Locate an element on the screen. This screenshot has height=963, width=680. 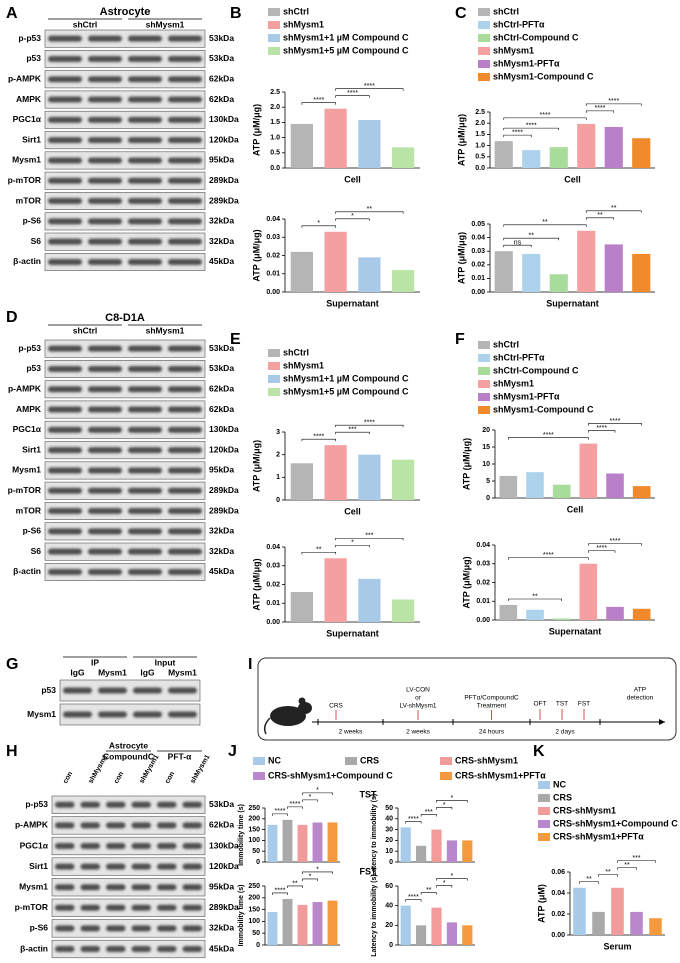
y-tick-label: 20 is located at coordinates (486, 430).